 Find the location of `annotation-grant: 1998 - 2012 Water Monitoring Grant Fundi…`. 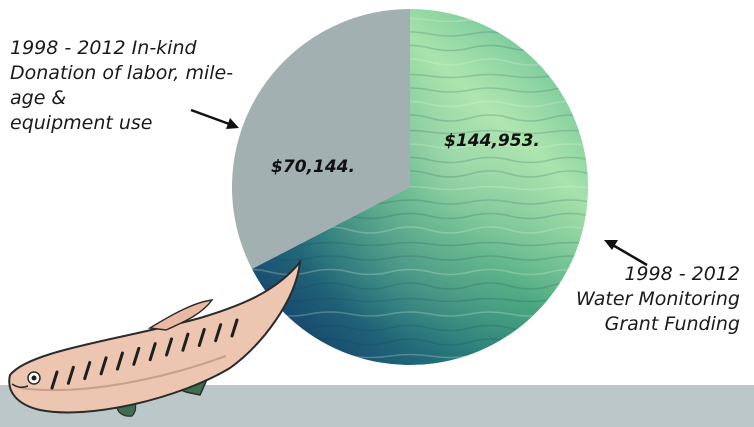

annotation-grant: 1998 - 2012 Water Monitoring Grant Fundi… is located at coordinates (658, 299).